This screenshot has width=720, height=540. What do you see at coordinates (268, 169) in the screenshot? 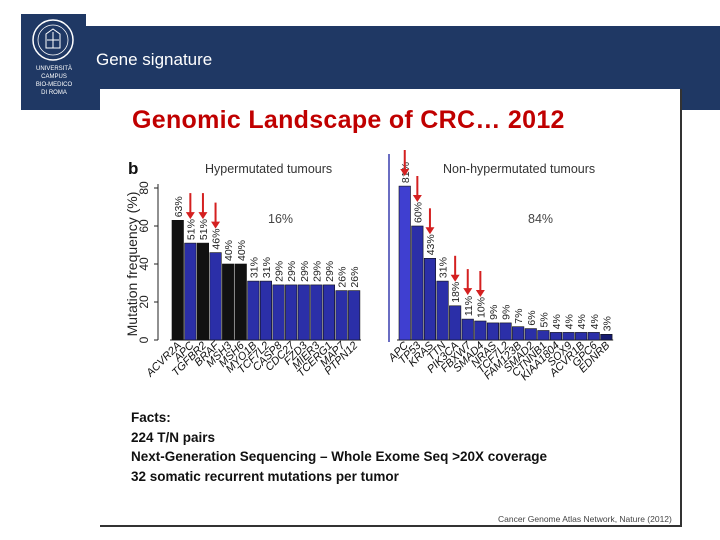
I see `group-header: Hypermutated tumours` at bounding box center [268, 169].